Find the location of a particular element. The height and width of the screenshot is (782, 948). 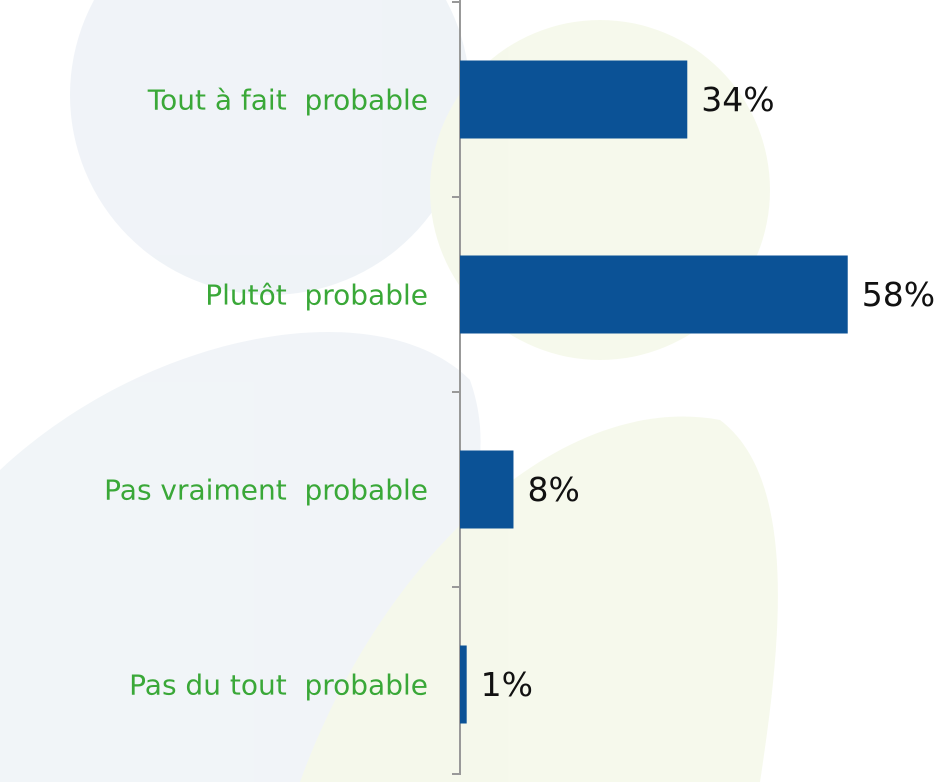

category-label: Pas du tout probable is located at coordinates (278, 685).